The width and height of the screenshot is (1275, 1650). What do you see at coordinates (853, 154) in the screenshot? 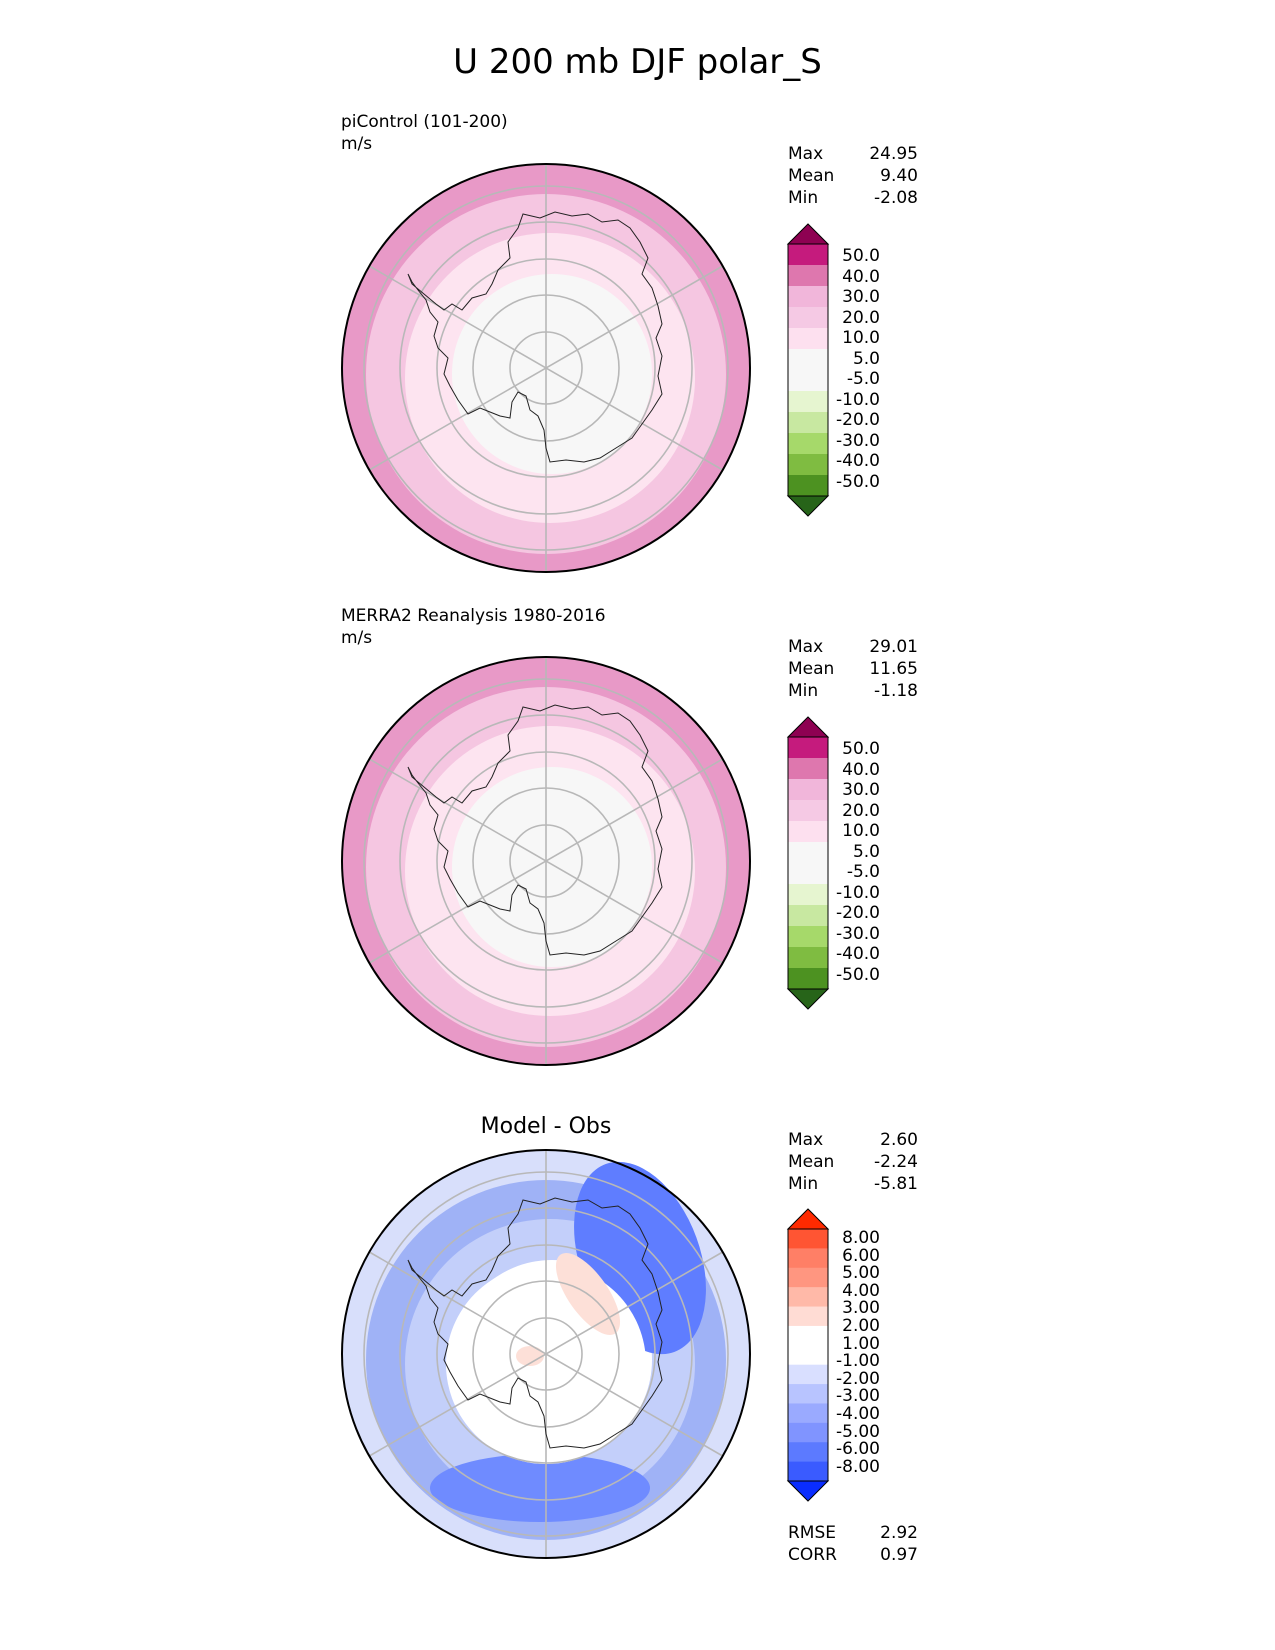
I see `stat-max: Max 24.95` at bounding box center [853, 154].